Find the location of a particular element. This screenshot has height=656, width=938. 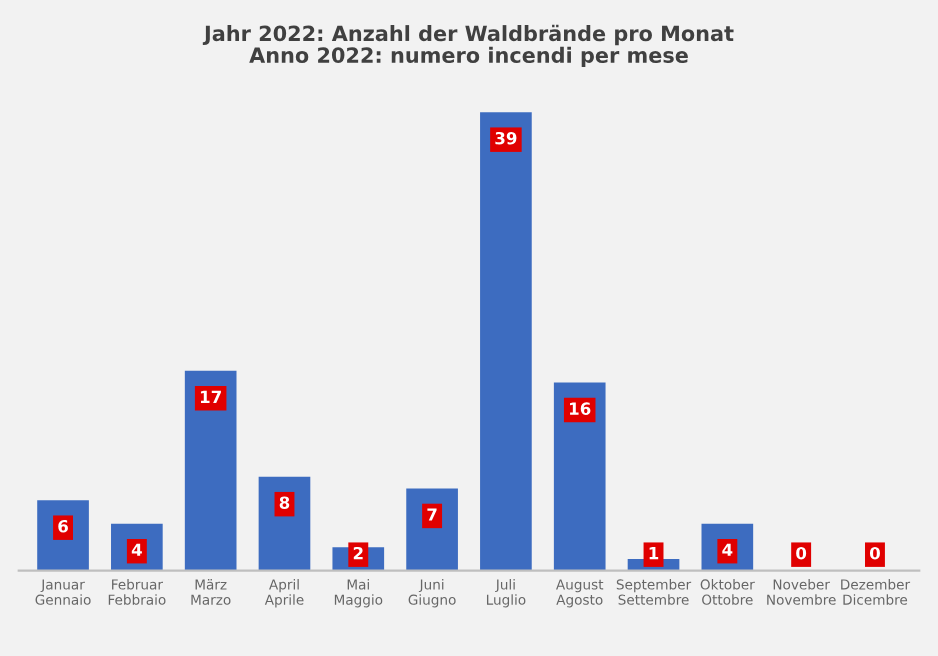

data-label: 6 is located at coordinates (63, 526).